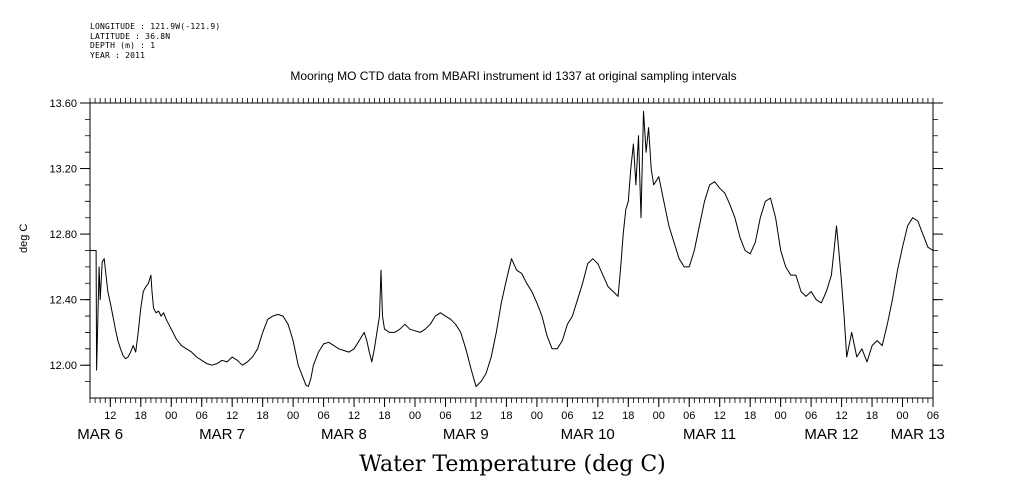 The width and height of the screenshot is (1009, 504). Describe the element at coordinates (831, 434) in the screenshot. I see `x-date-label: MAR 12` at that location.